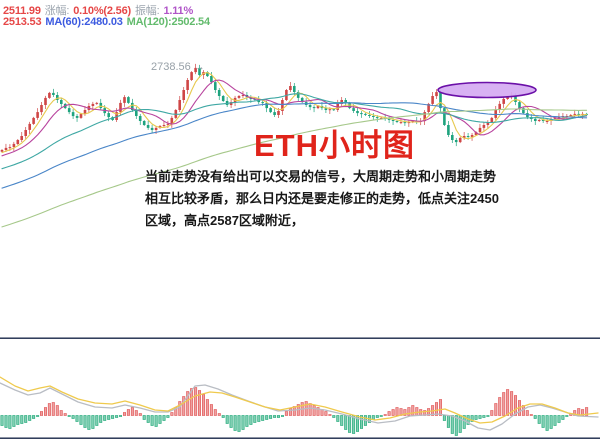  I want to click on ma60-legend: MA(60):2480.03, so click(84, 22).